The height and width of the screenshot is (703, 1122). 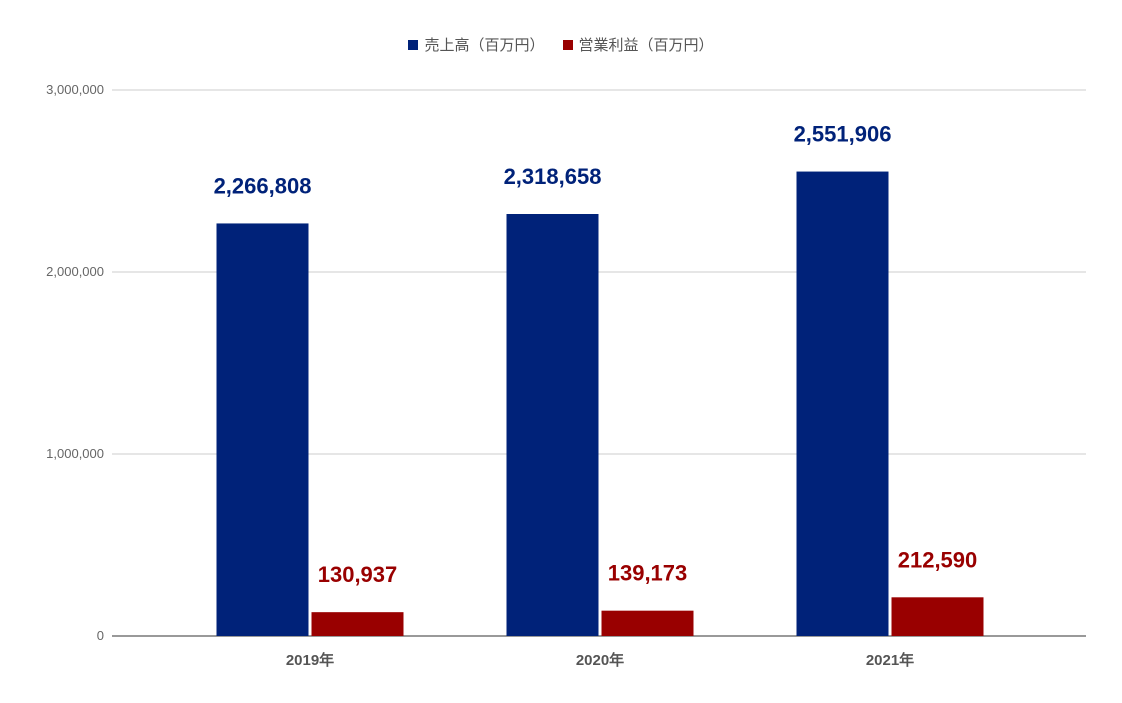 I want to click on legend-swatch-sales, so click(x=413, y=44).